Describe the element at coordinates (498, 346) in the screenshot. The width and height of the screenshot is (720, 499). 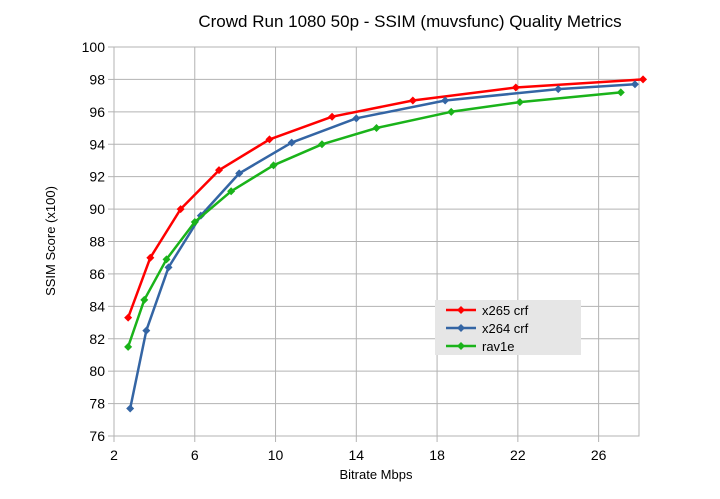
I see `legend-label: rav1e` at that location.